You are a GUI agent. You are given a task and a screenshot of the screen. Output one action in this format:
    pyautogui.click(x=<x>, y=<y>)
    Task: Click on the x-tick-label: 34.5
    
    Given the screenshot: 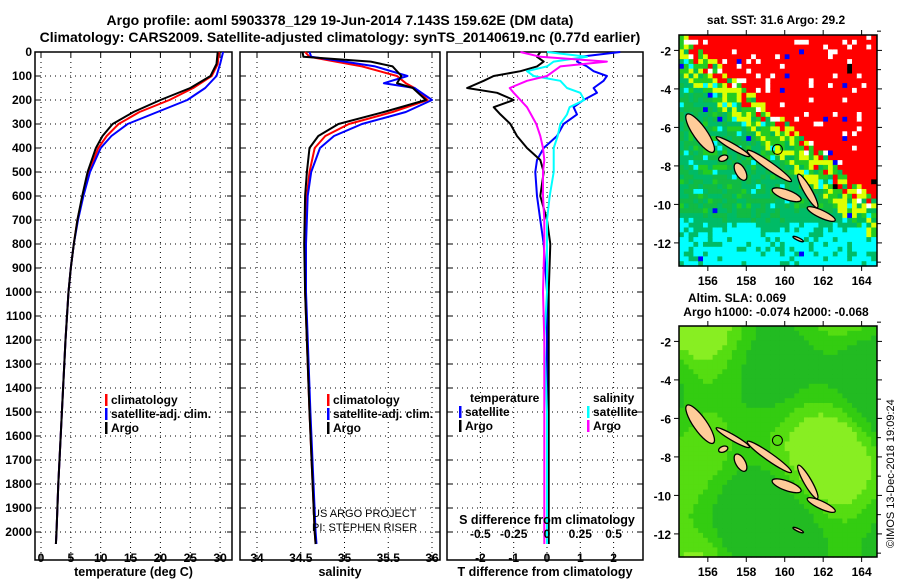 What is the action you would take?
    pyautogui.click(x=301, y=558)
    